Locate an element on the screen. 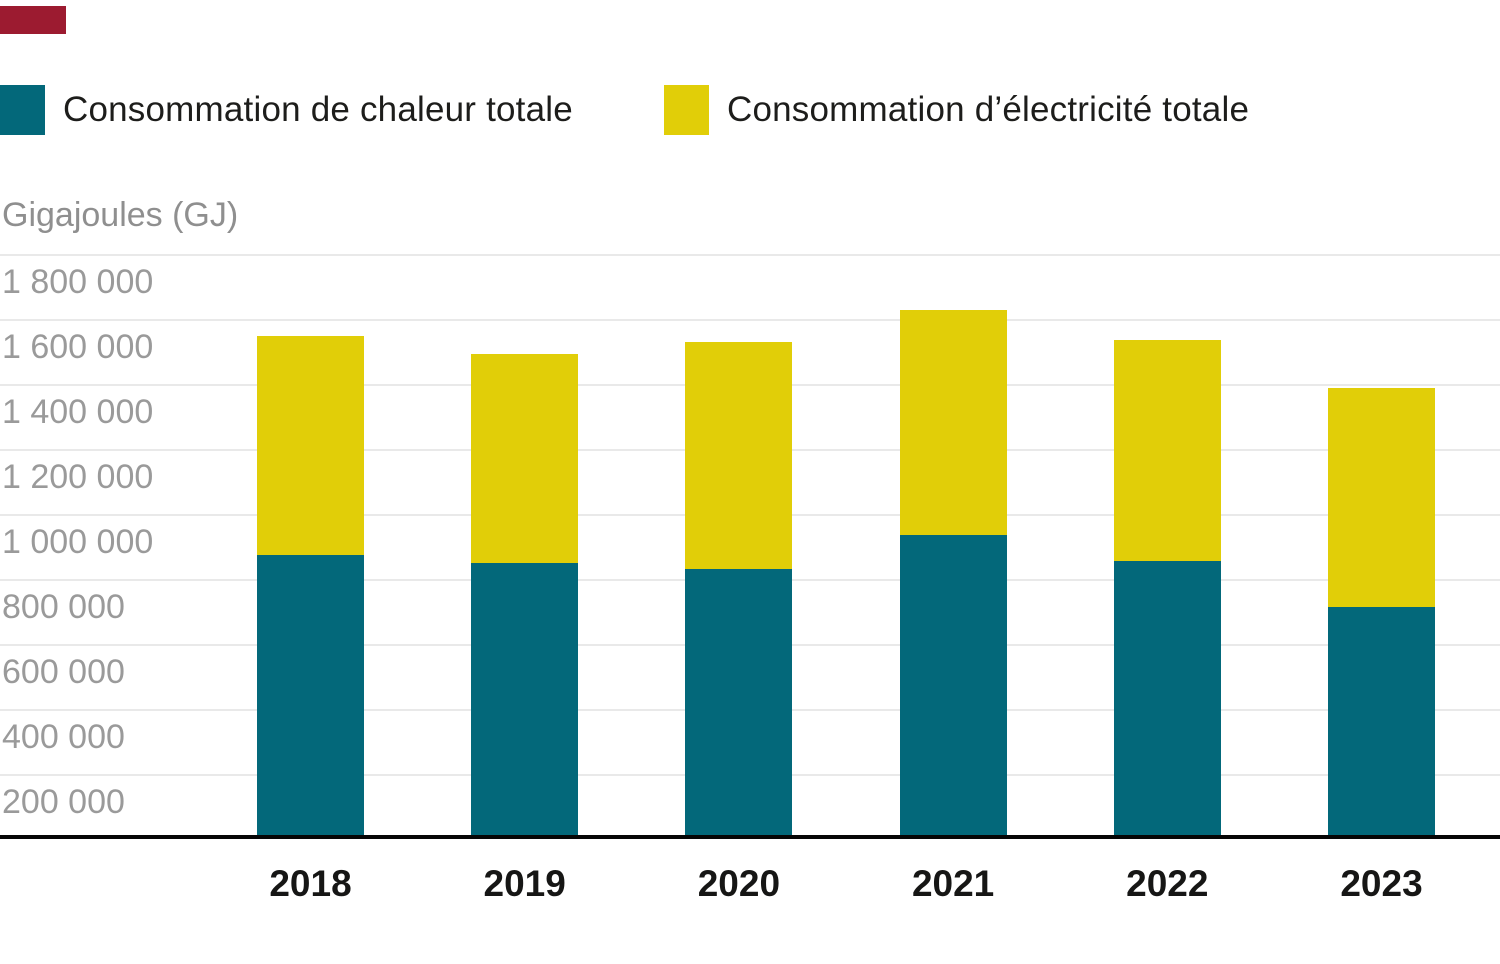 The height and width of the screenshot is (964, 1500). x-axis-tick-label: 2022 is located at coordinates (1167, 883).